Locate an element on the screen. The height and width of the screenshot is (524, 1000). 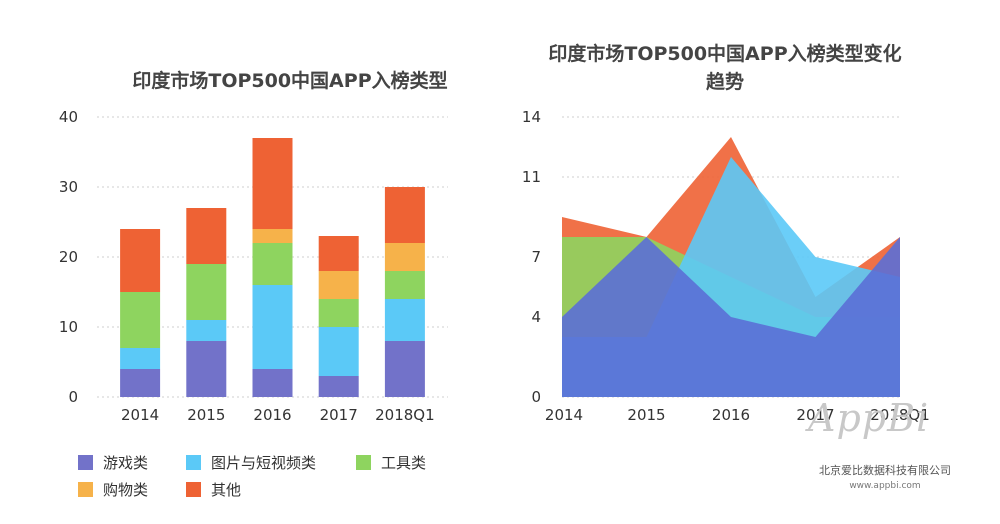
area-x-tick-label: 2015 is located at coordinates (646, 415).